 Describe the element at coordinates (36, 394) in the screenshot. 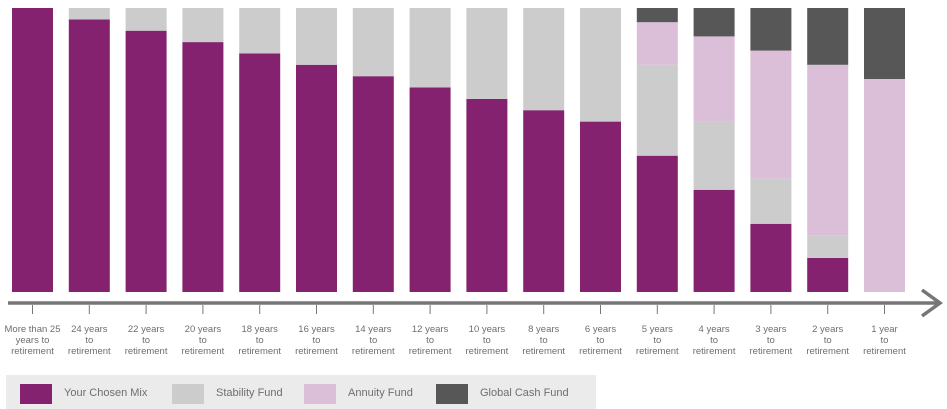

I see `legend-swatch-chosen-mix` at that location.